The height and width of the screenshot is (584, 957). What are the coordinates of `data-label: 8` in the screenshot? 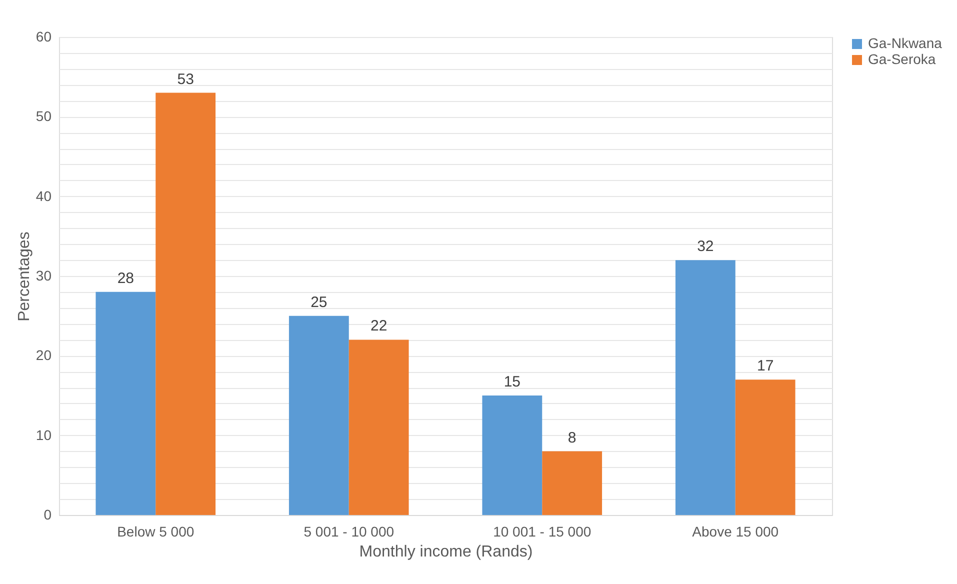 It's located at (572, 437).